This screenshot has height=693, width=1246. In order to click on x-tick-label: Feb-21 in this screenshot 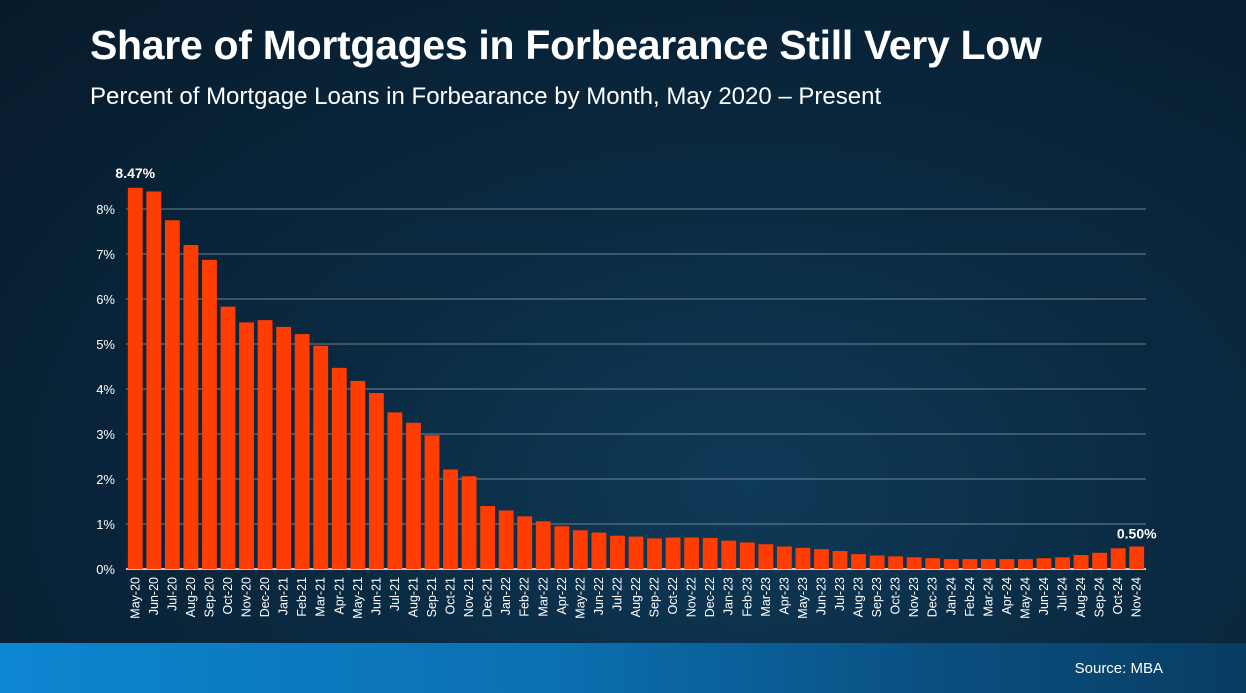, I will do `click(302, 597)`.